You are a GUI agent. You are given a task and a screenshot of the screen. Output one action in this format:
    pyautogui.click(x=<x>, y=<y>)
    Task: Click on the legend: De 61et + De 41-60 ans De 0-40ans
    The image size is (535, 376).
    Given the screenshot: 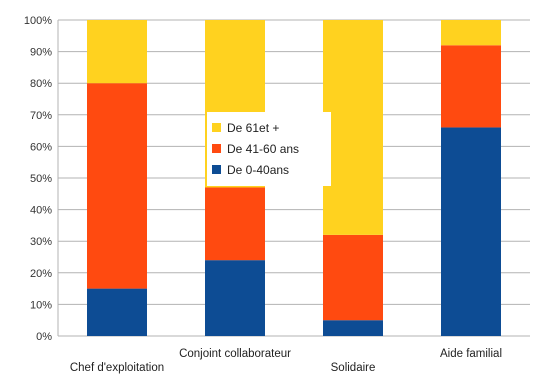 What is the action you would take?
    pyautogui.click(x=269, y=149)
    